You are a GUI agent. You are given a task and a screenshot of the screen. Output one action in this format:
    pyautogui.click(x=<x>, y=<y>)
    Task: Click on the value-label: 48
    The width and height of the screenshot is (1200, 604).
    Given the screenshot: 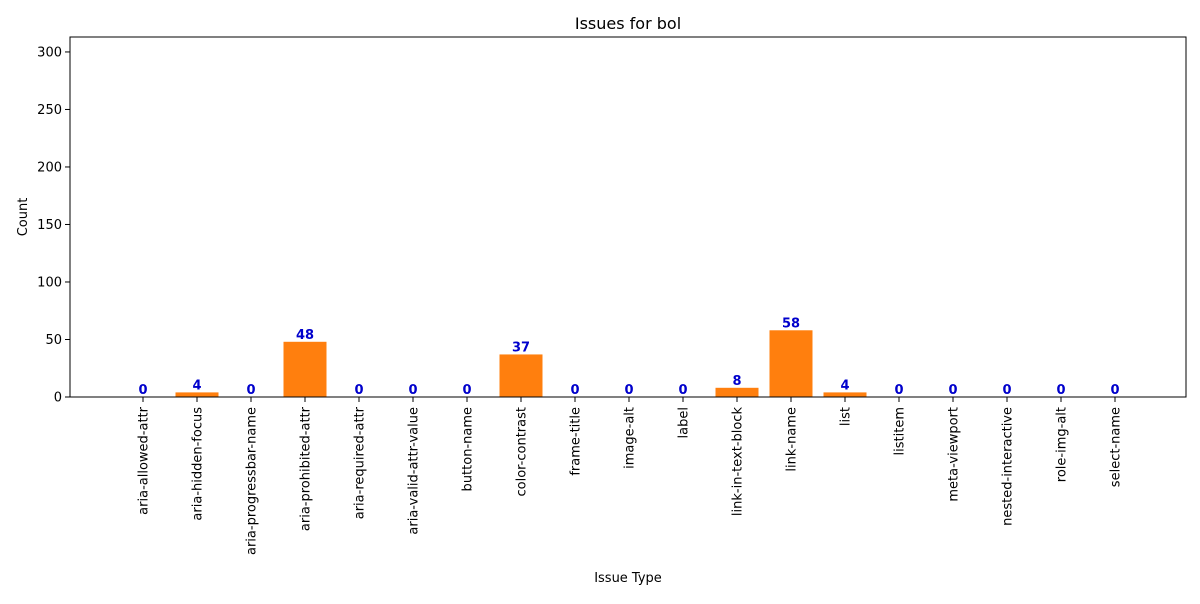 What is the action you would take?
    pyautogui.click(x=305, y=335)
    